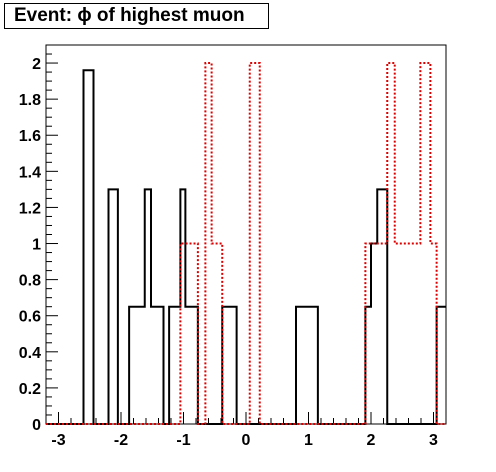 Image resolution: width=496 pixels, height=472 pixels. Describe the element at coordinates (121, 440) in the screenshot. I see `x-tick-label: -2` at that location.